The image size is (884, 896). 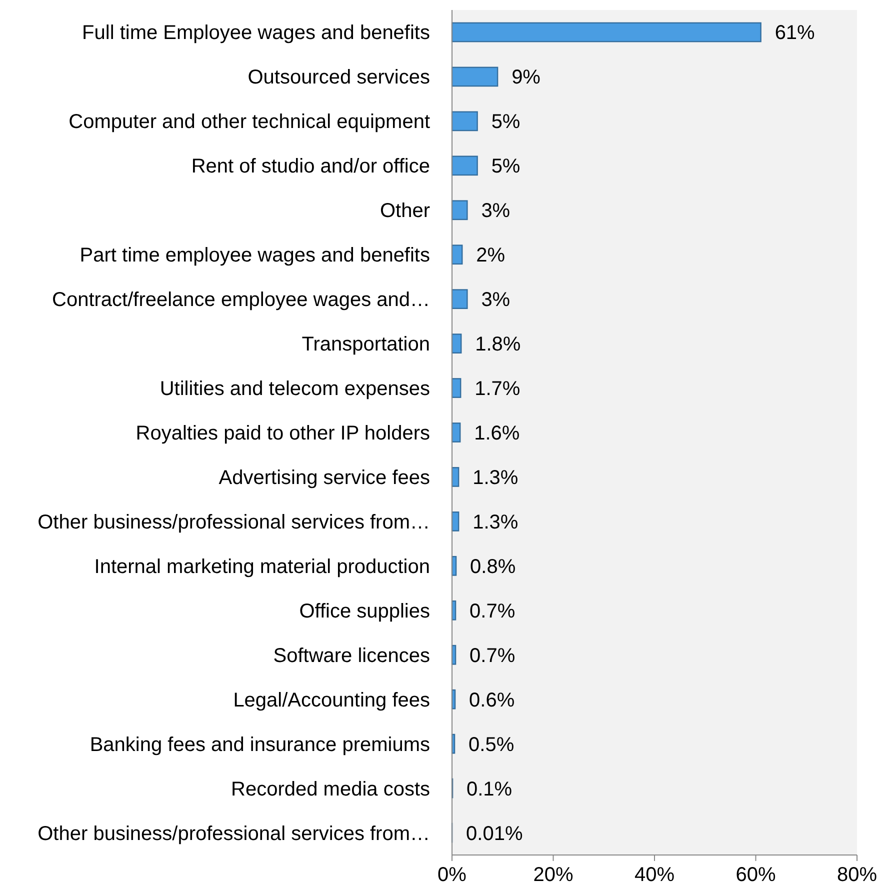 I want to click on data-label: 1.8%, so click(x=498, y=345).